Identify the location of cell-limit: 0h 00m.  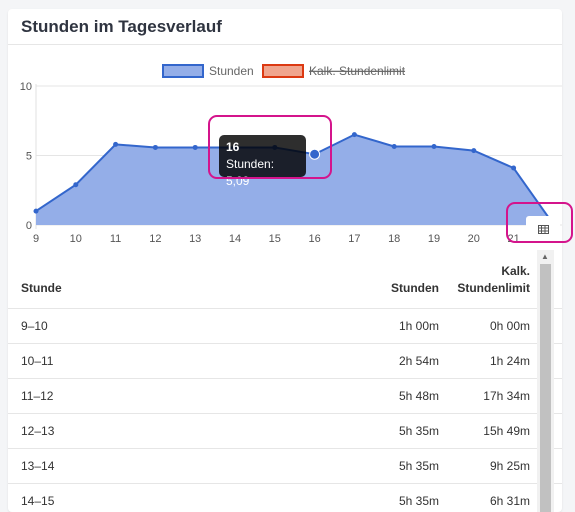
(509, 326).